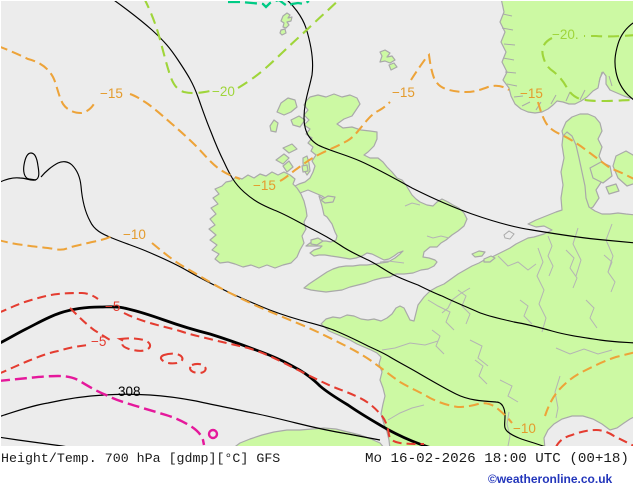  What do you see at coordinates (223, 91) in the screenshot?
I see `svg-text: −20` at bounding box center [223, 91].